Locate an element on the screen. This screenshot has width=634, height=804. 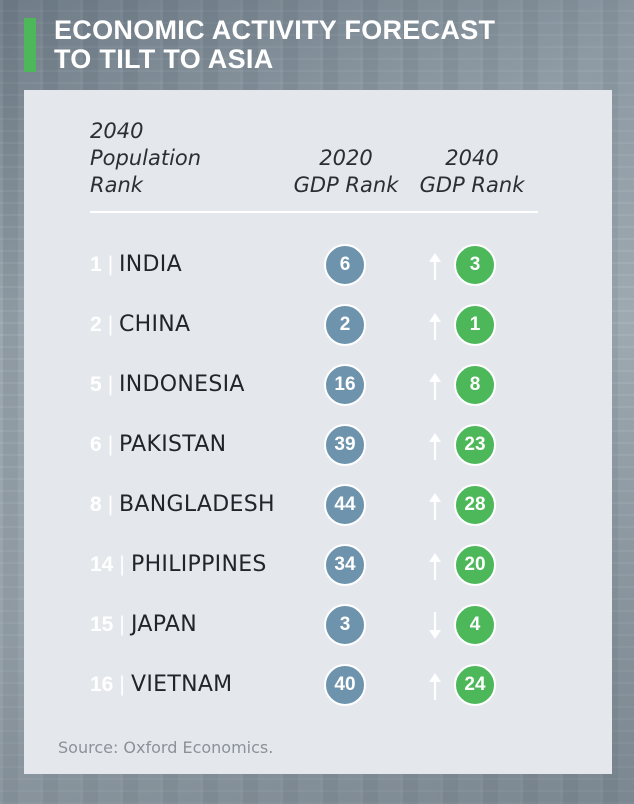
table-row: 6 | PAKISTAN 39 23 is located at coordinates (318, 445).